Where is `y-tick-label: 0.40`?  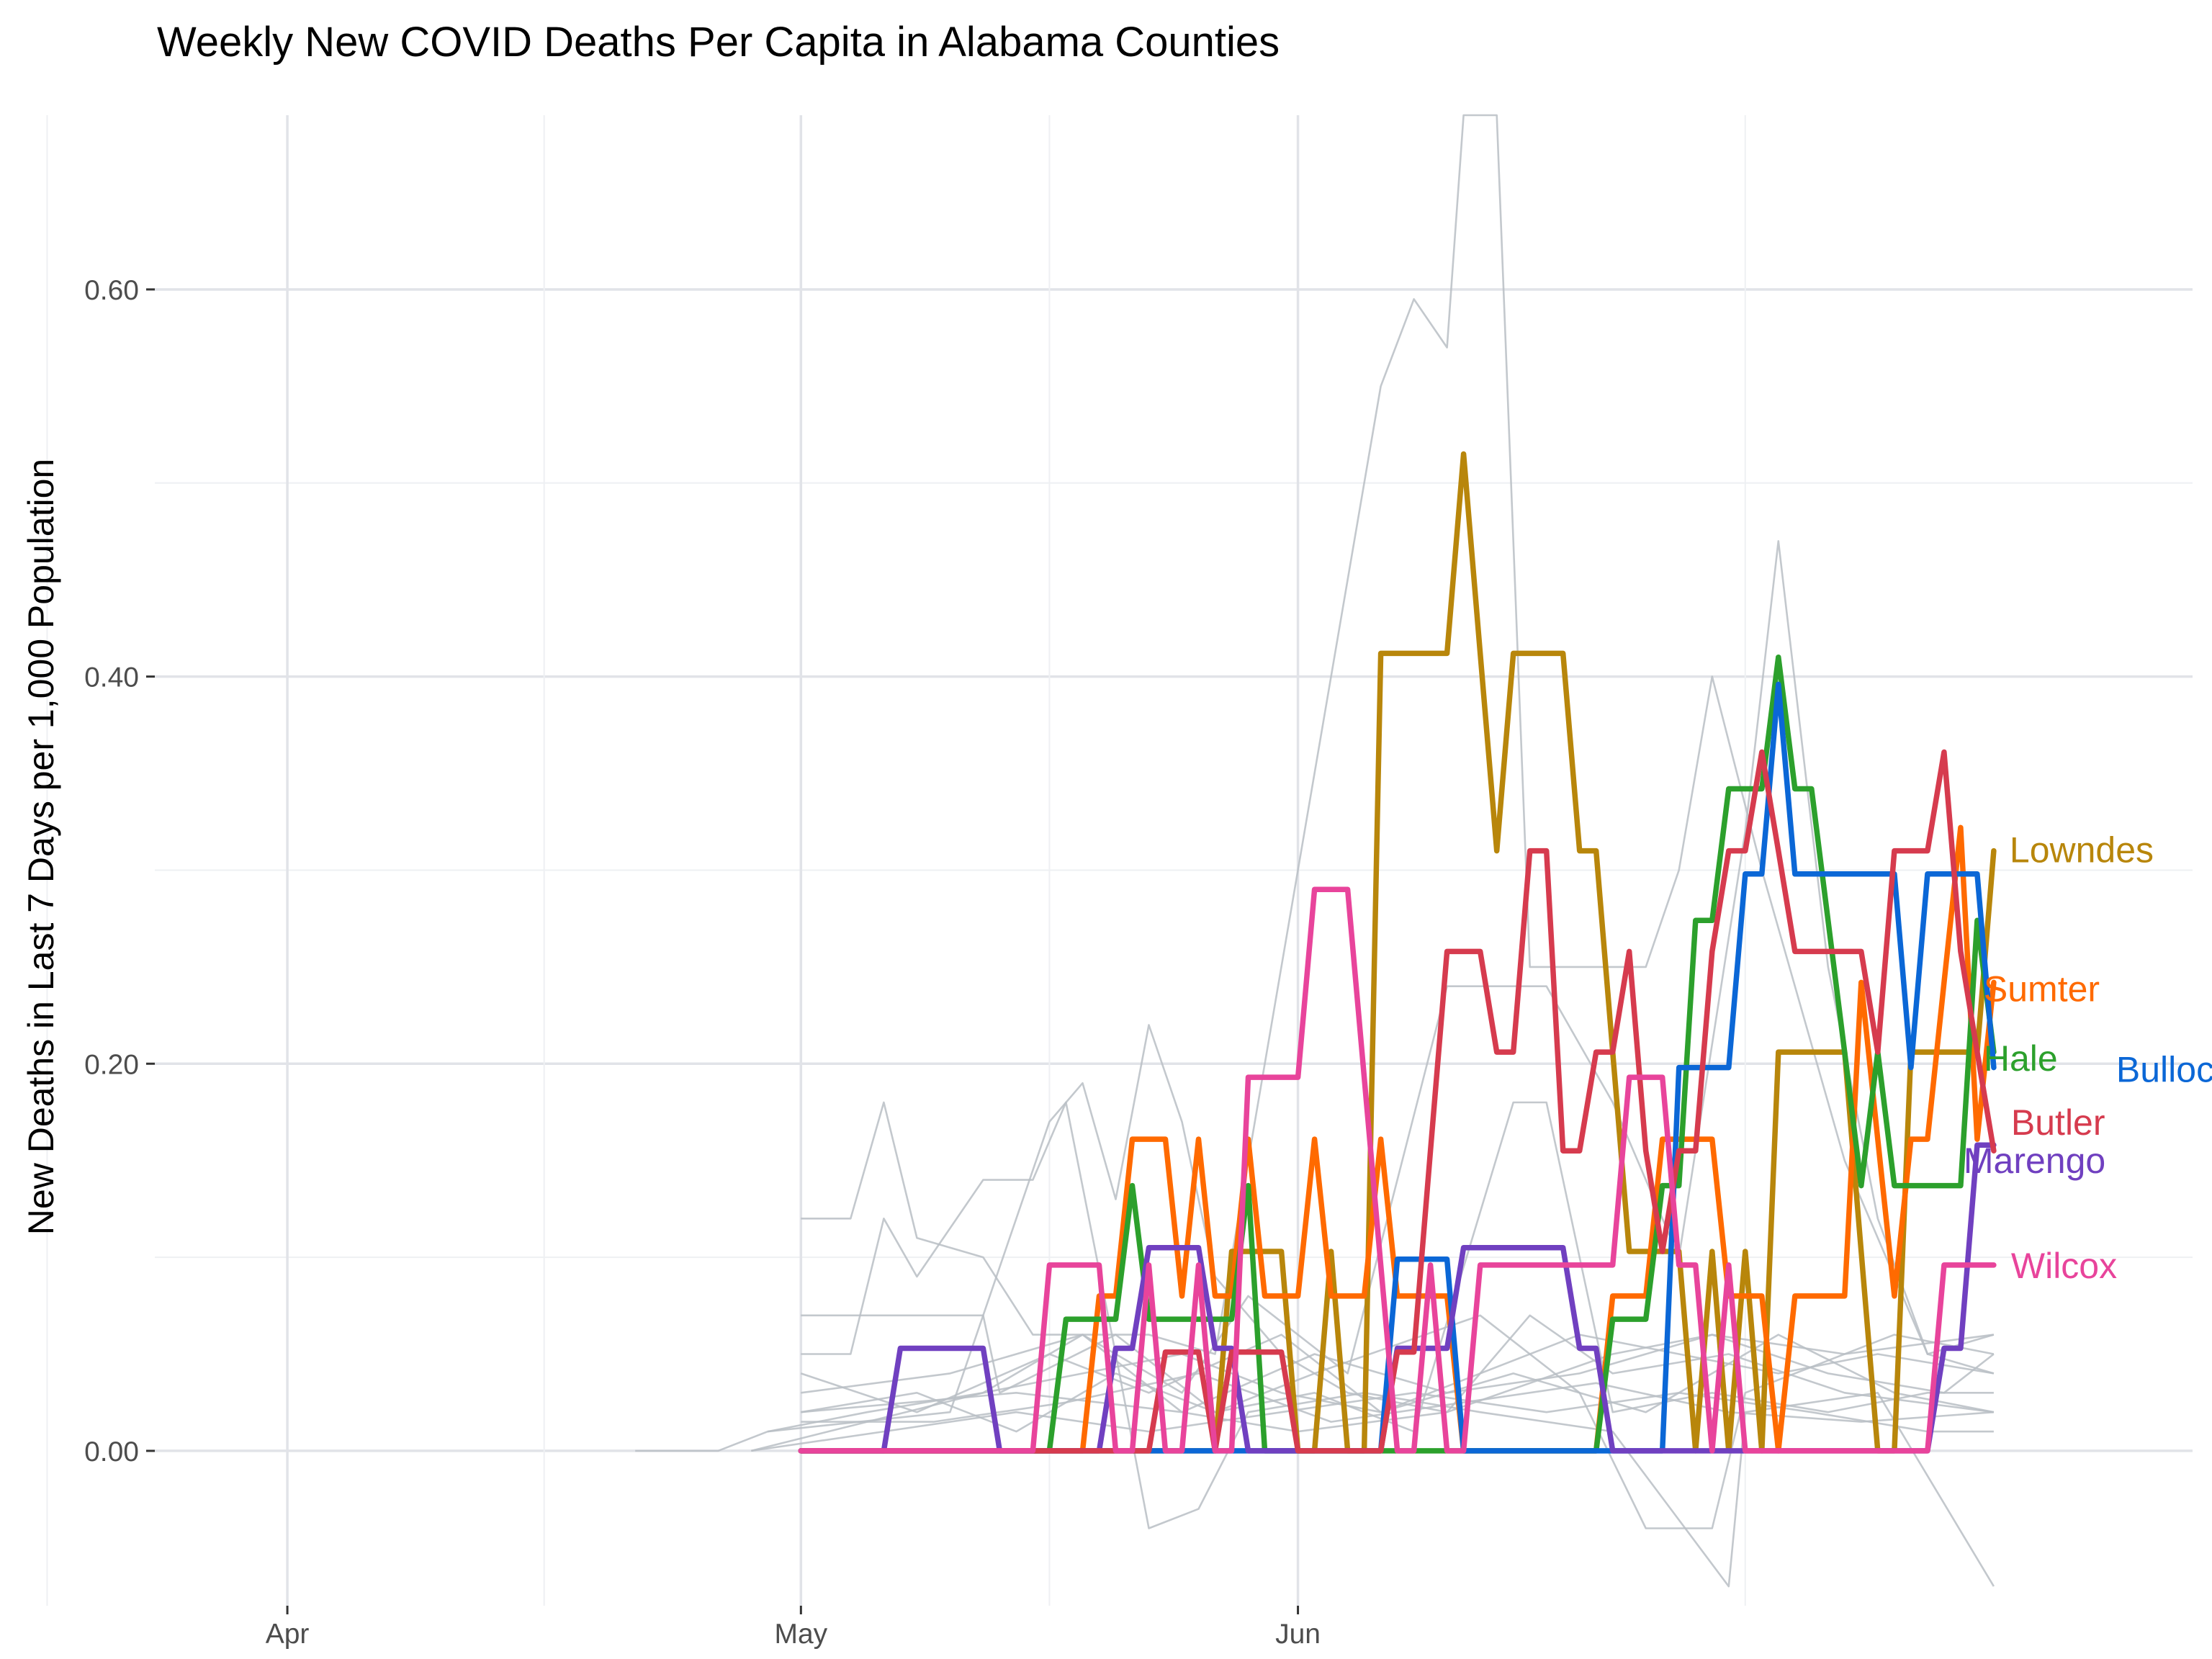 y-tick-label: 0.40 is located at coordinates (111, 678).